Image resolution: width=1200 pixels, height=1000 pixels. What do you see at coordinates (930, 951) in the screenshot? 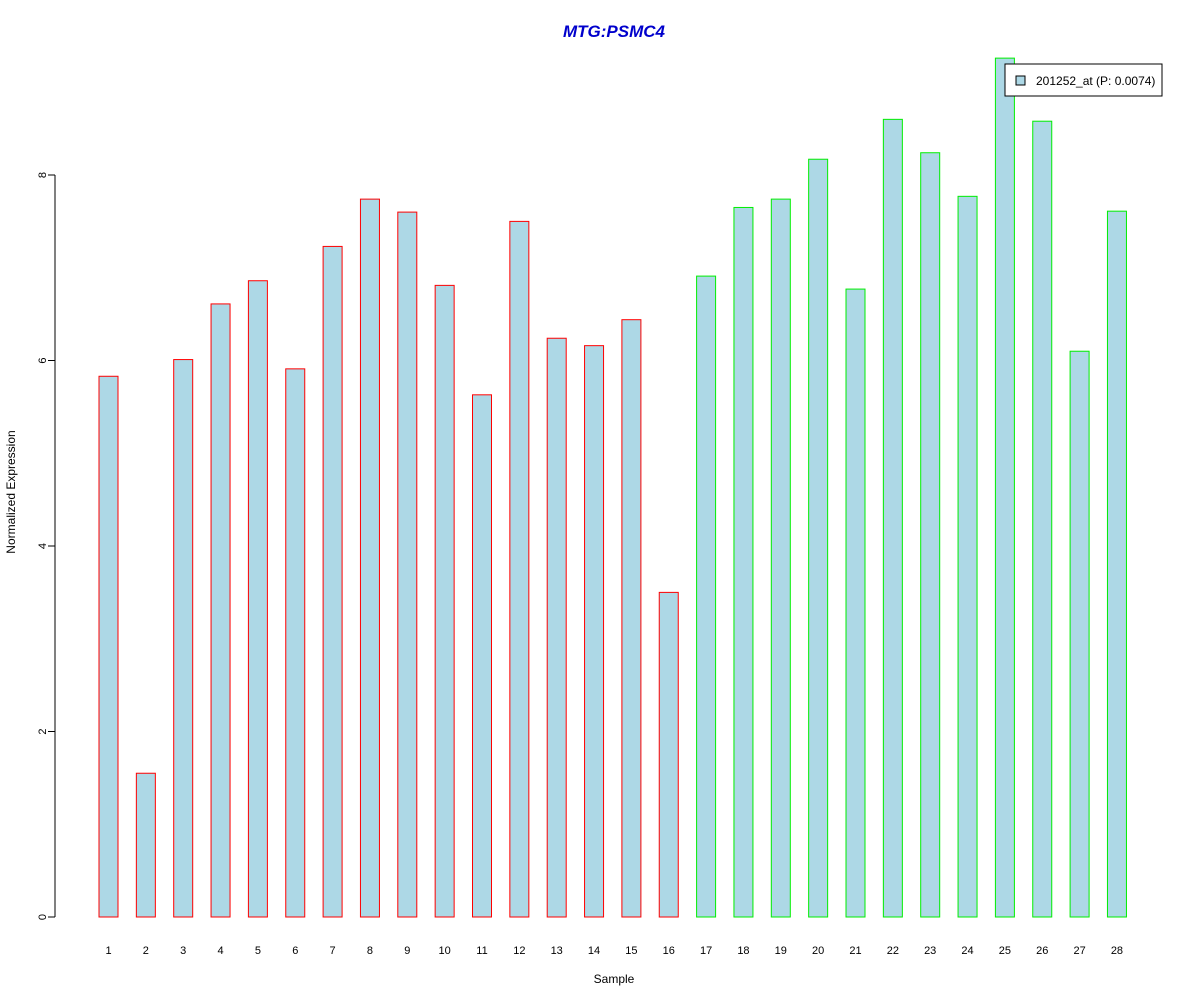
I see `x-tick-label: 23` at bounding box center [930, 951].